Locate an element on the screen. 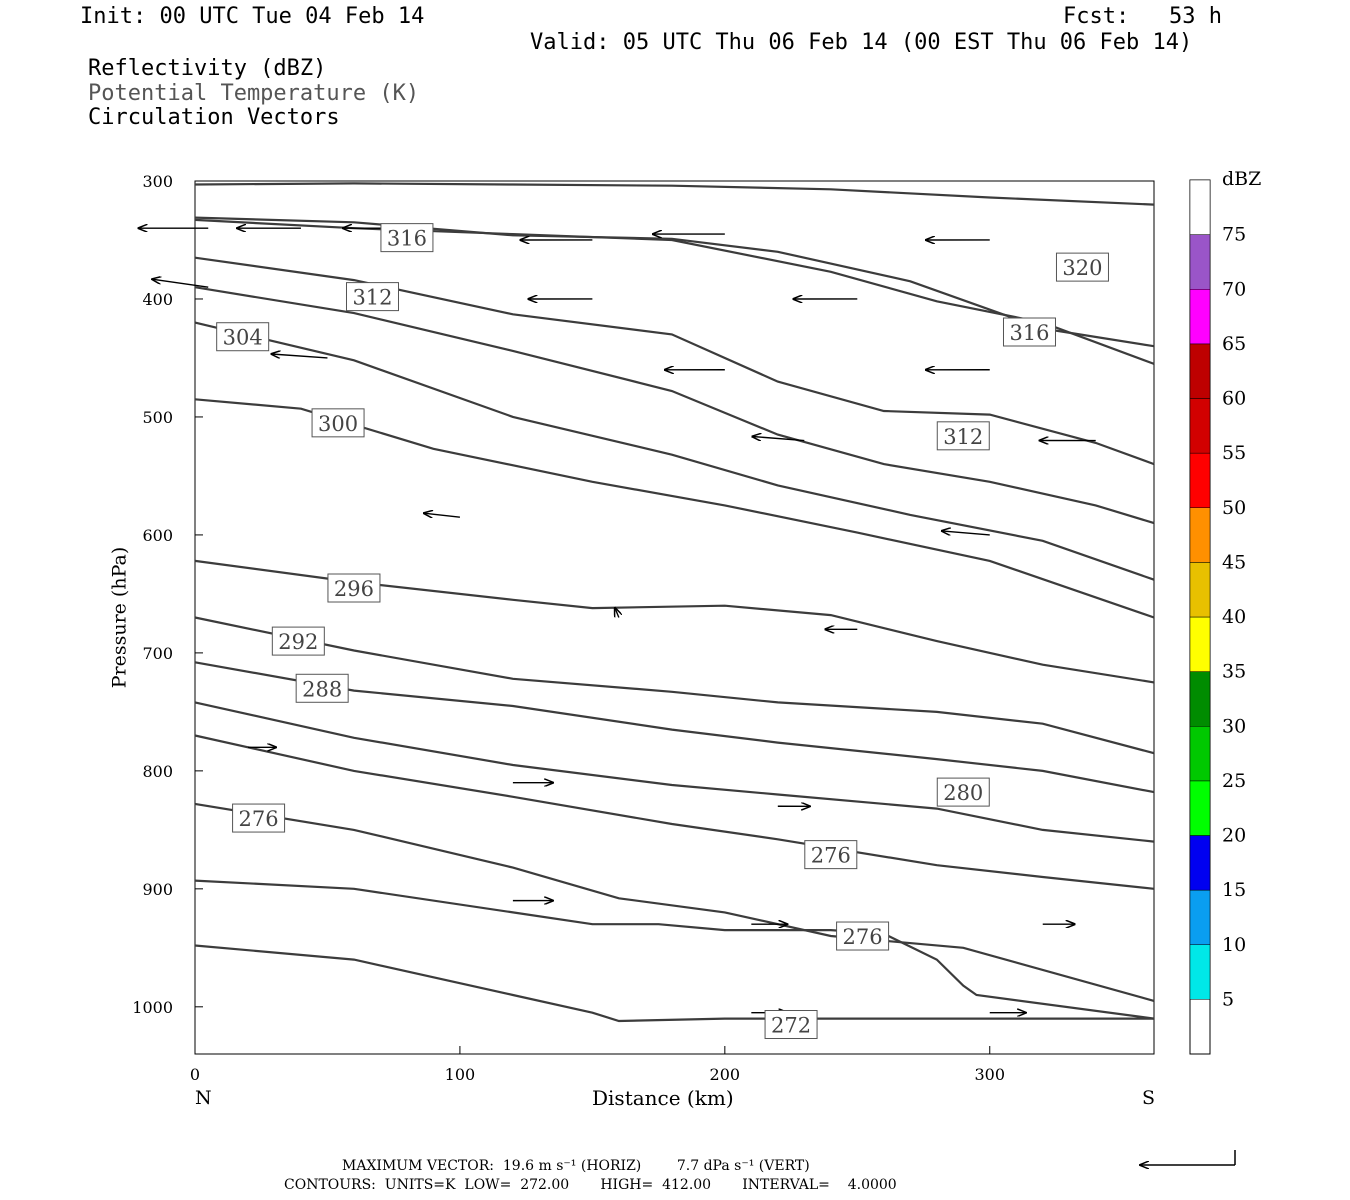  colorbar-level-label: 30 is located at coordinates (1234, 726).